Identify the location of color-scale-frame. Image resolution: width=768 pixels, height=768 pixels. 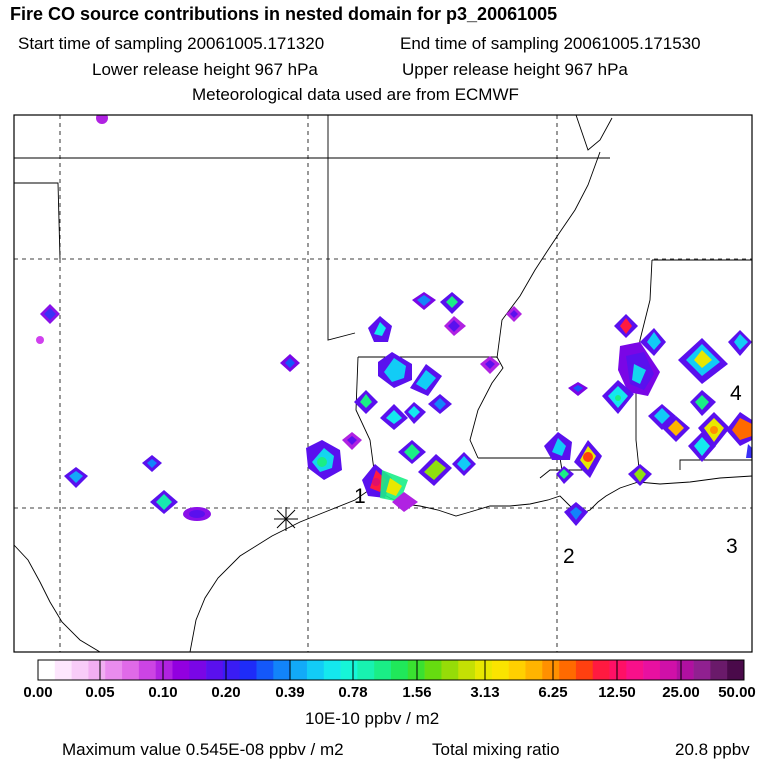
(391, 670).